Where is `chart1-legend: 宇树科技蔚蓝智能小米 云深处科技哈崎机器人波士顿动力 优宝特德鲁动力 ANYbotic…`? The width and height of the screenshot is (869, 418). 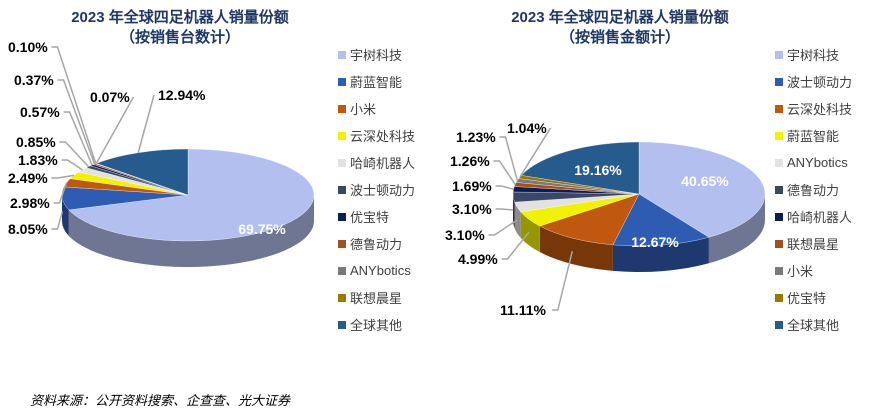
chart1-legend: 宇树科技蔚蓝智能小米 云深处科技哈崎机器人波士顿动力 优宝特德鲁动力 ANYbotic… is located at coordinates (376, 189).